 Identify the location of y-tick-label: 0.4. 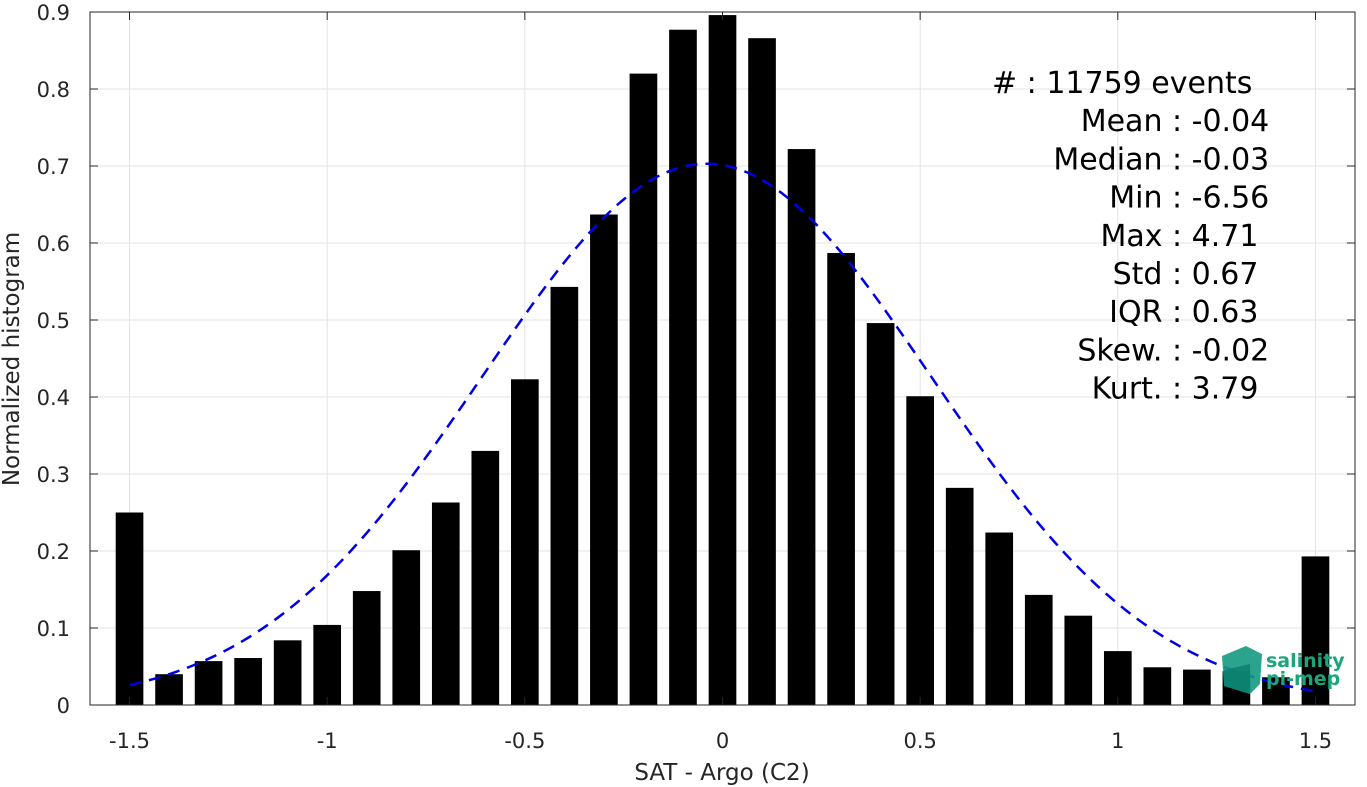
(53, 398).